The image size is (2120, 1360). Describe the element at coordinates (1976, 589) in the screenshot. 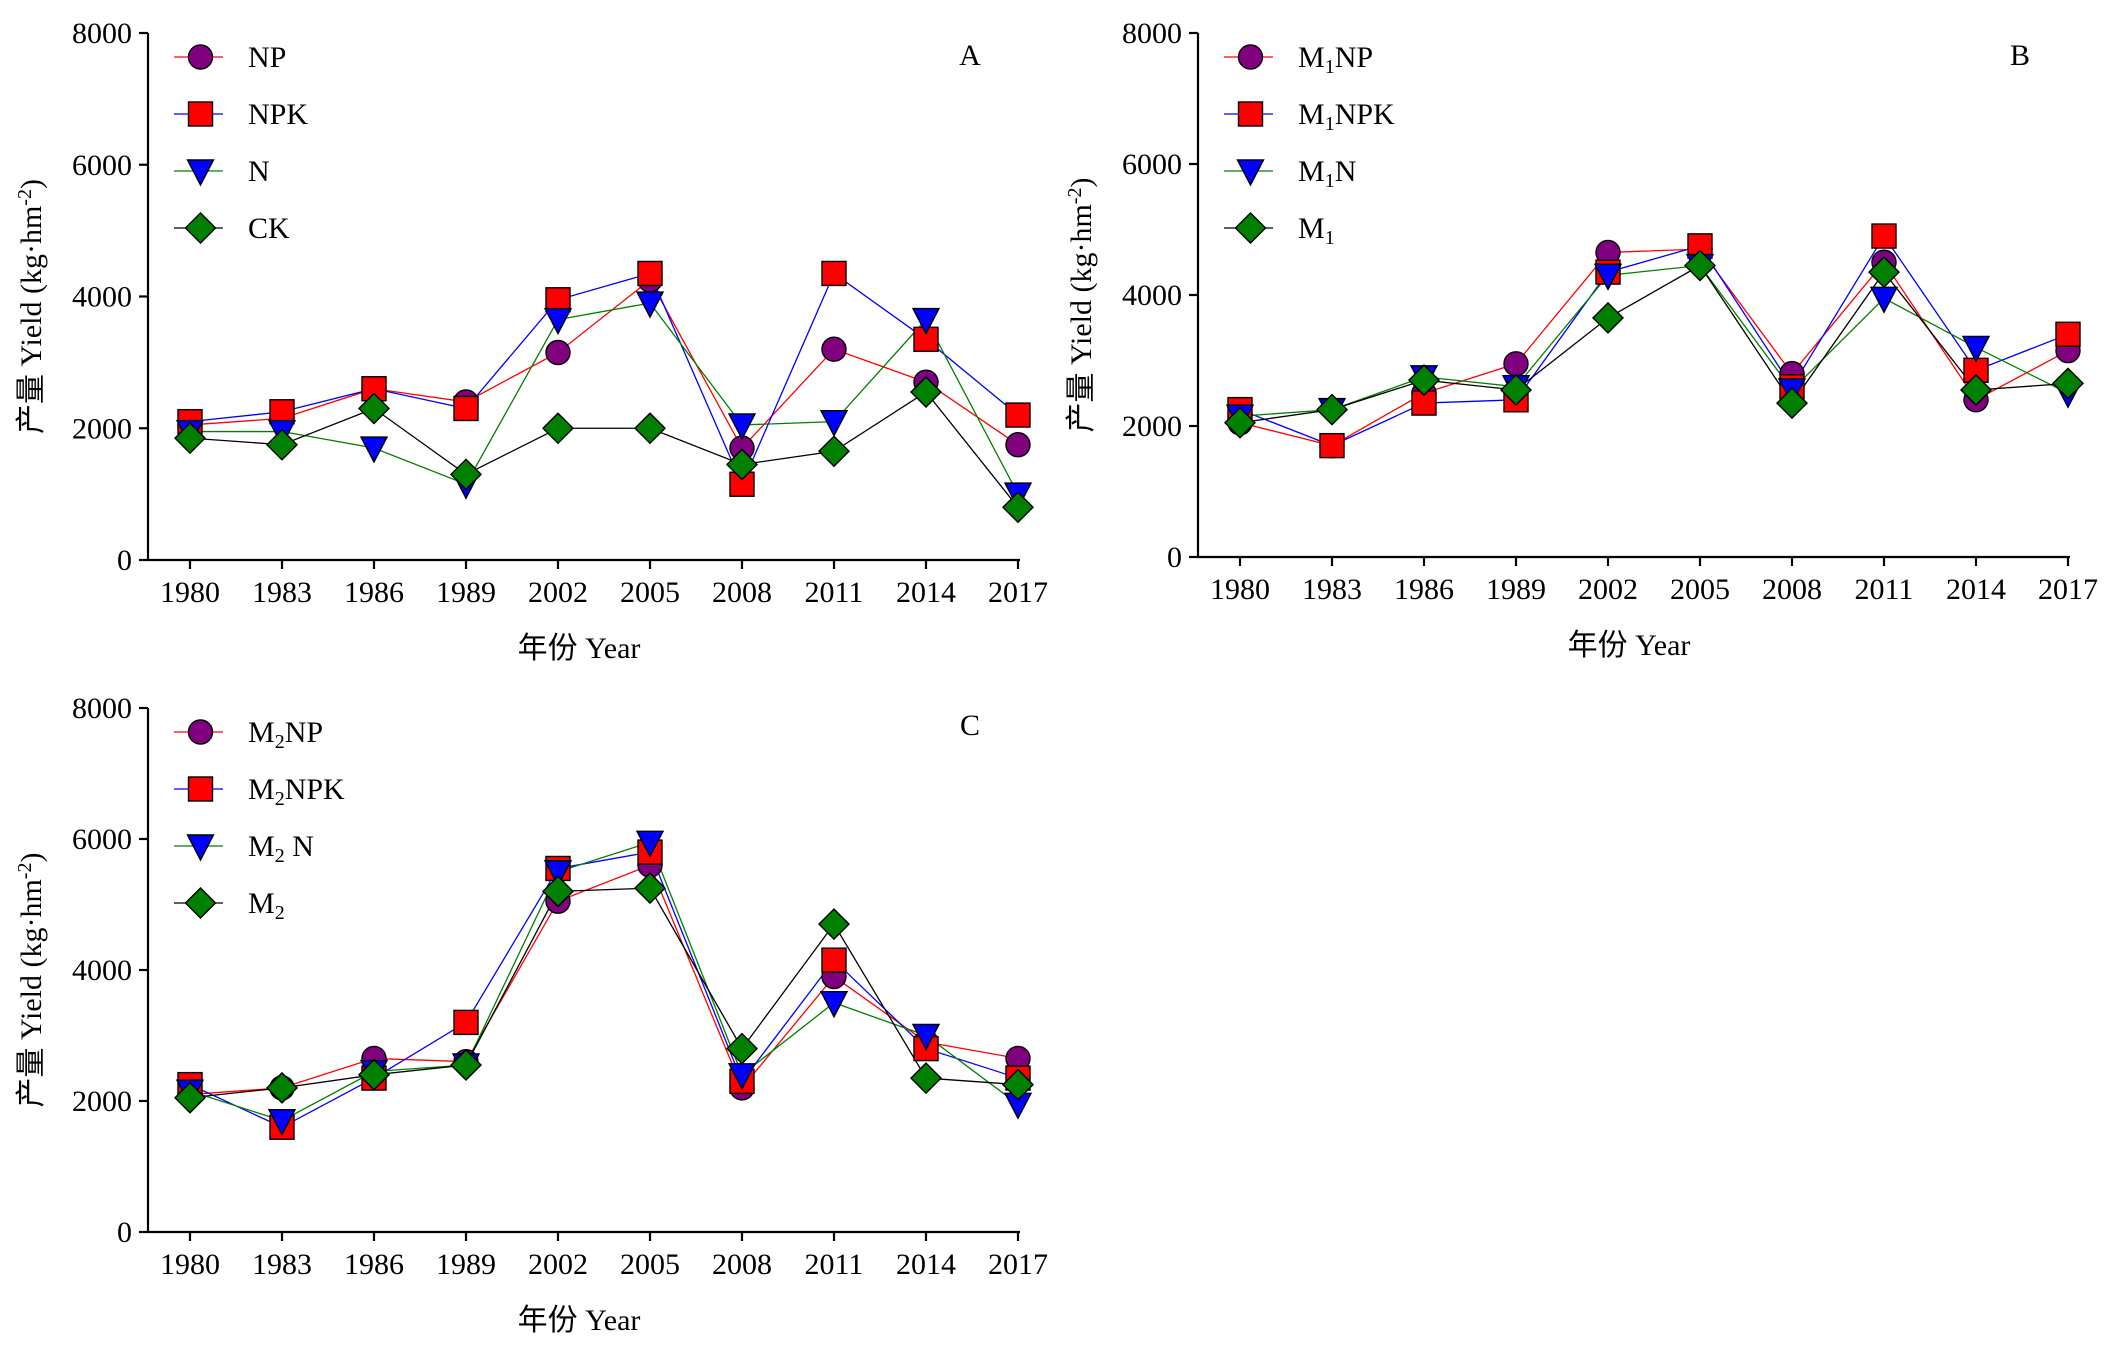

I see `x-tick-label: 2014` at that location.